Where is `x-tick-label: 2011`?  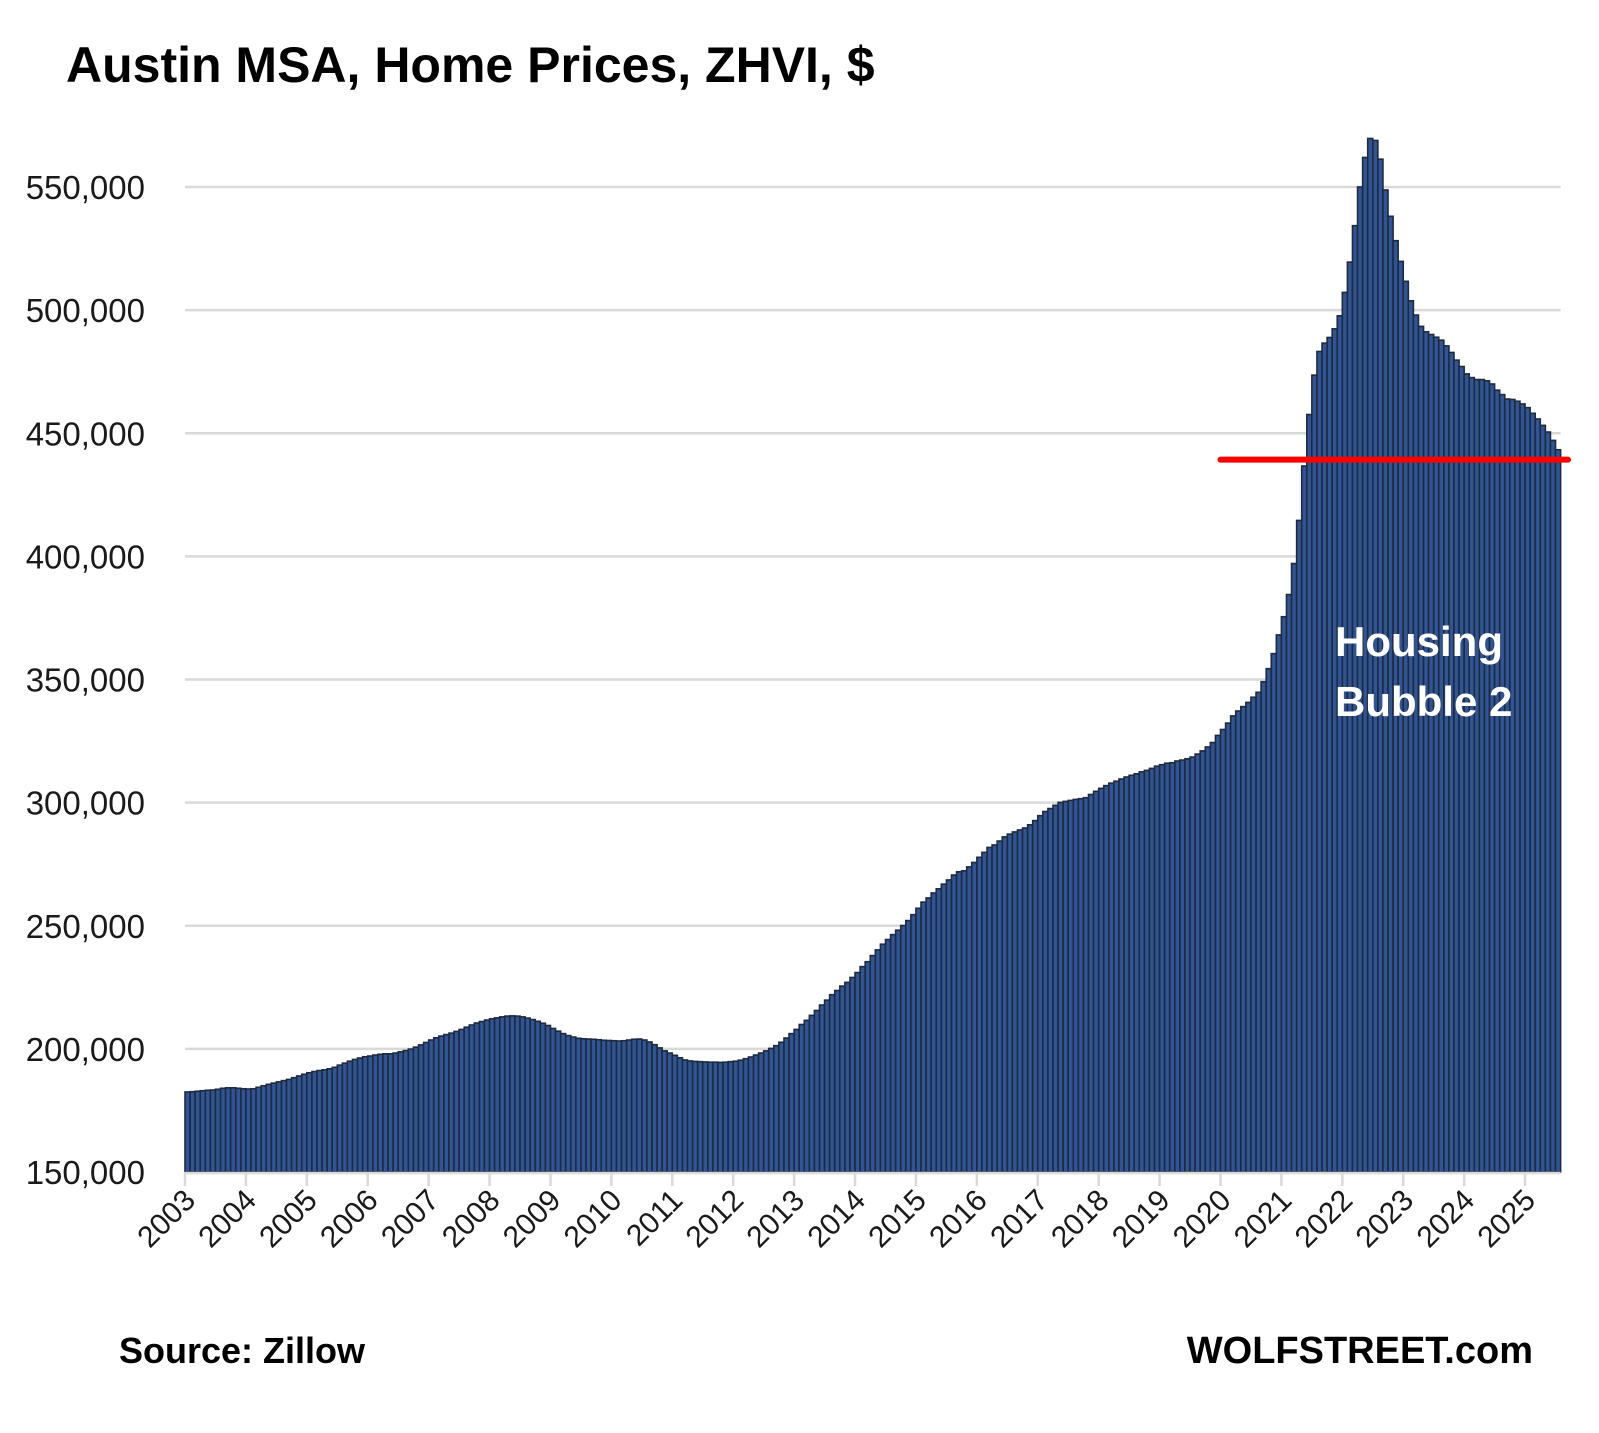
x-tick-label: 2011 is located at coordinates (654, 1218).